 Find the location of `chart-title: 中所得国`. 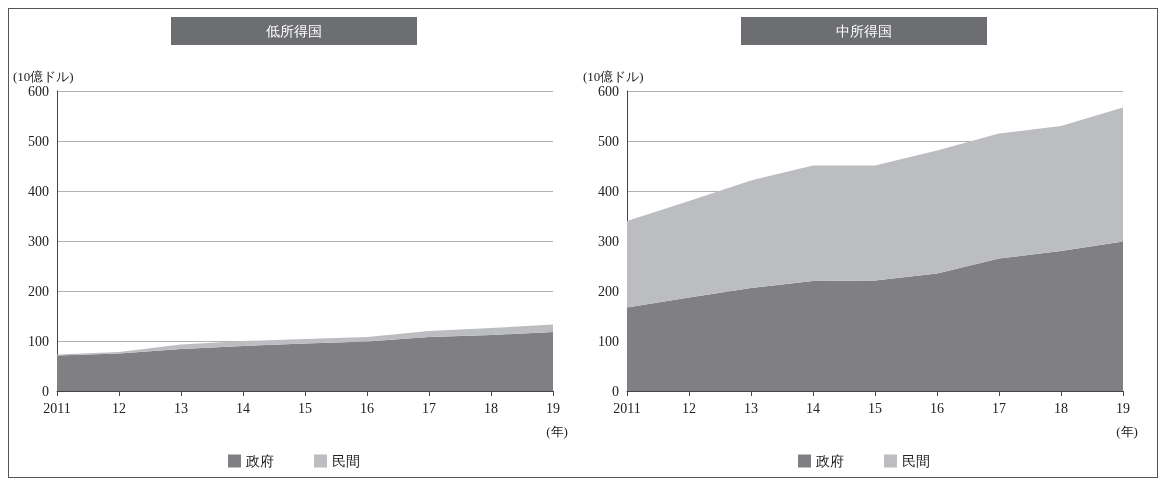

chart-title: 中所得国 is located at coordinates (864, 31).